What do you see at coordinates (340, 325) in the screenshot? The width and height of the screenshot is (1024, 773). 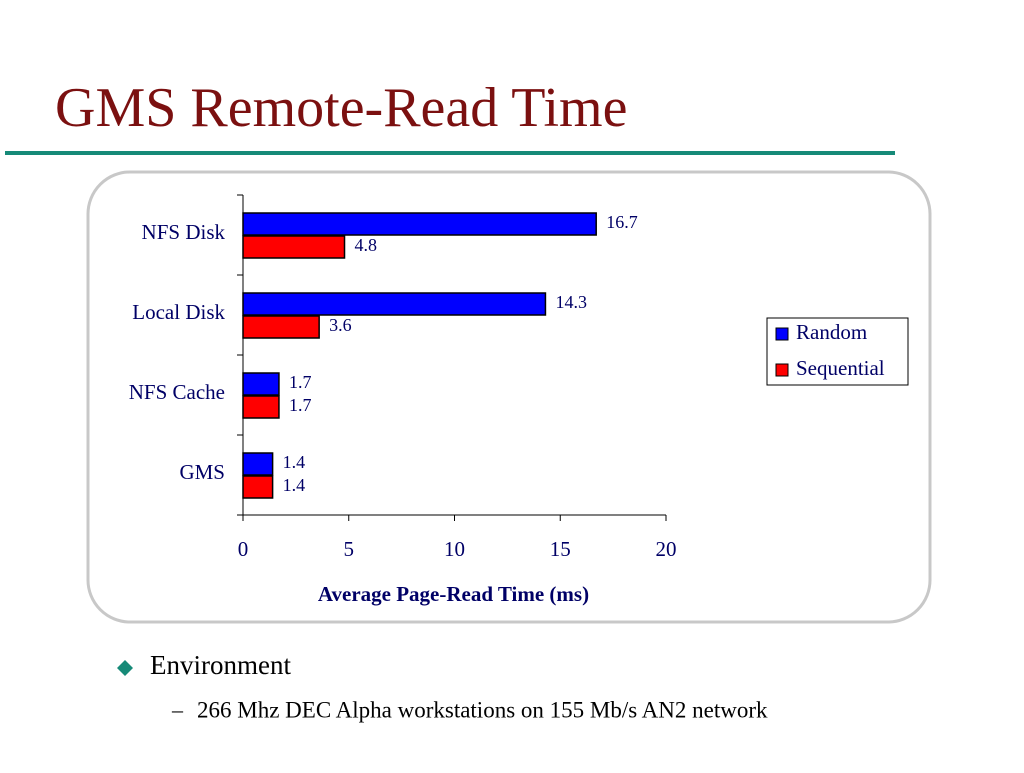 I see `bar-value-label: 3.6` at bounding box center [340, 325].